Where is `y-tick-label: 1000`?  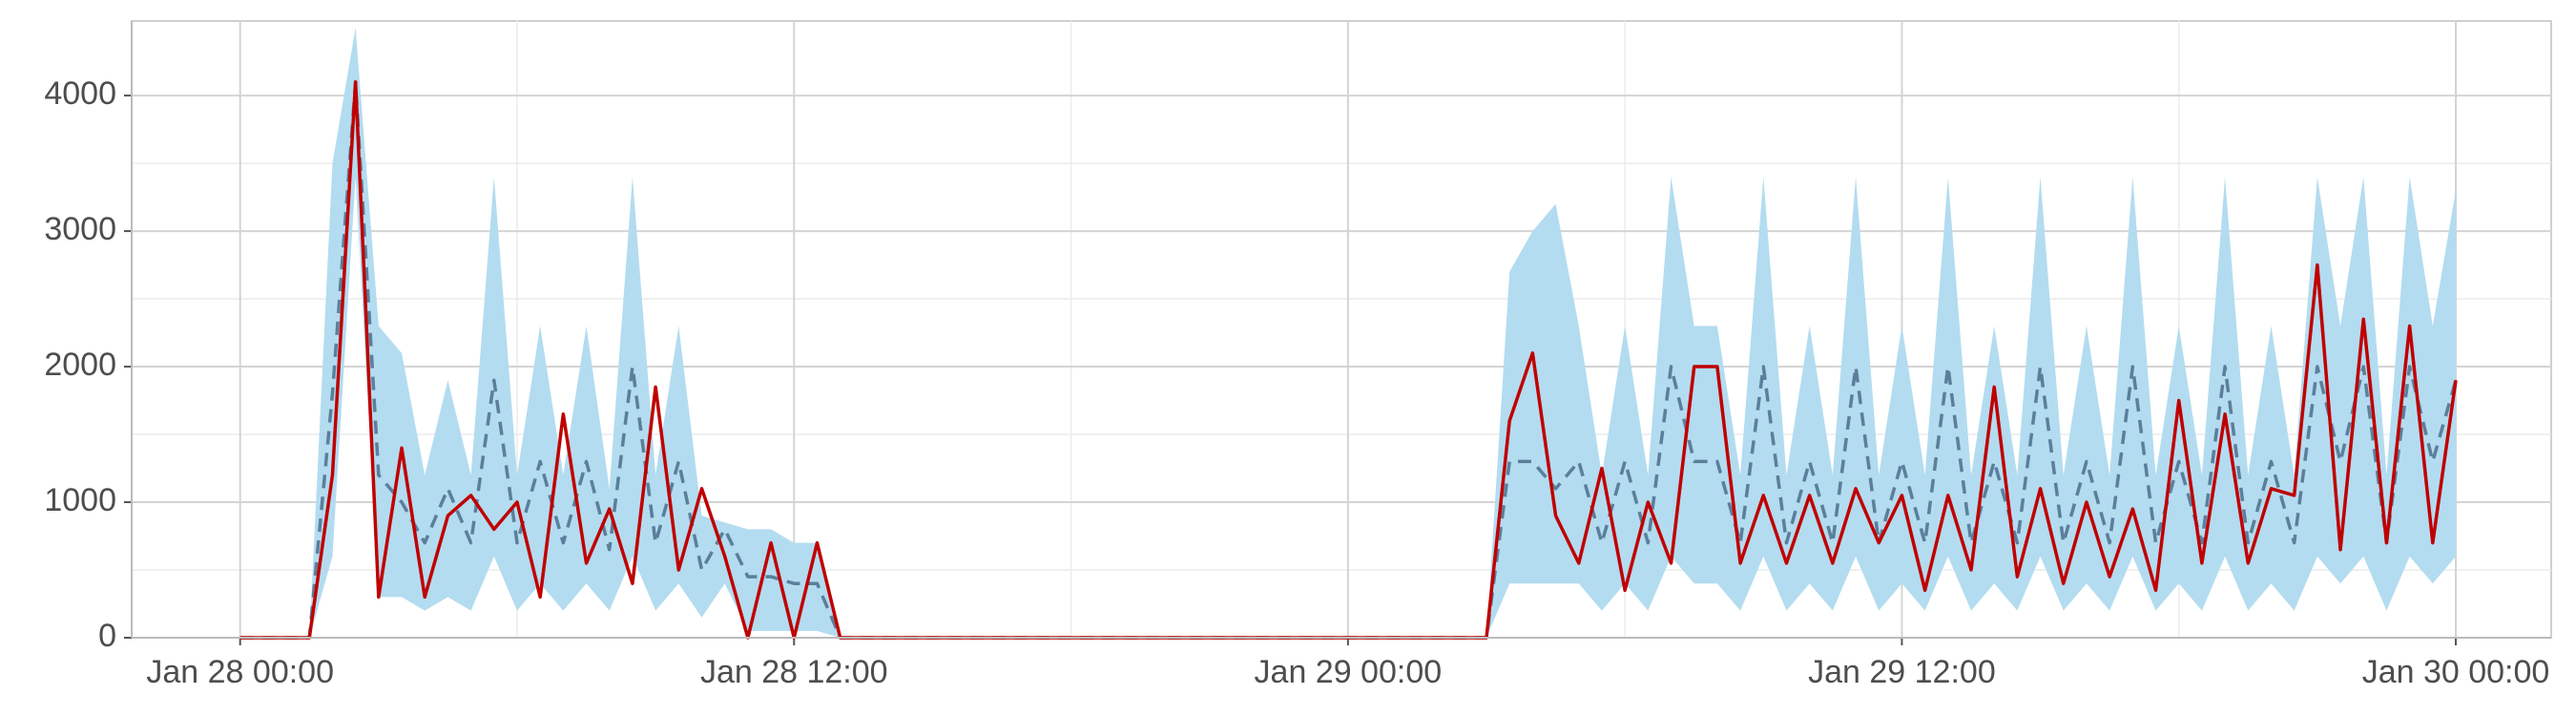
y-tick-label: 1000 is located at coordinates (80, 500).